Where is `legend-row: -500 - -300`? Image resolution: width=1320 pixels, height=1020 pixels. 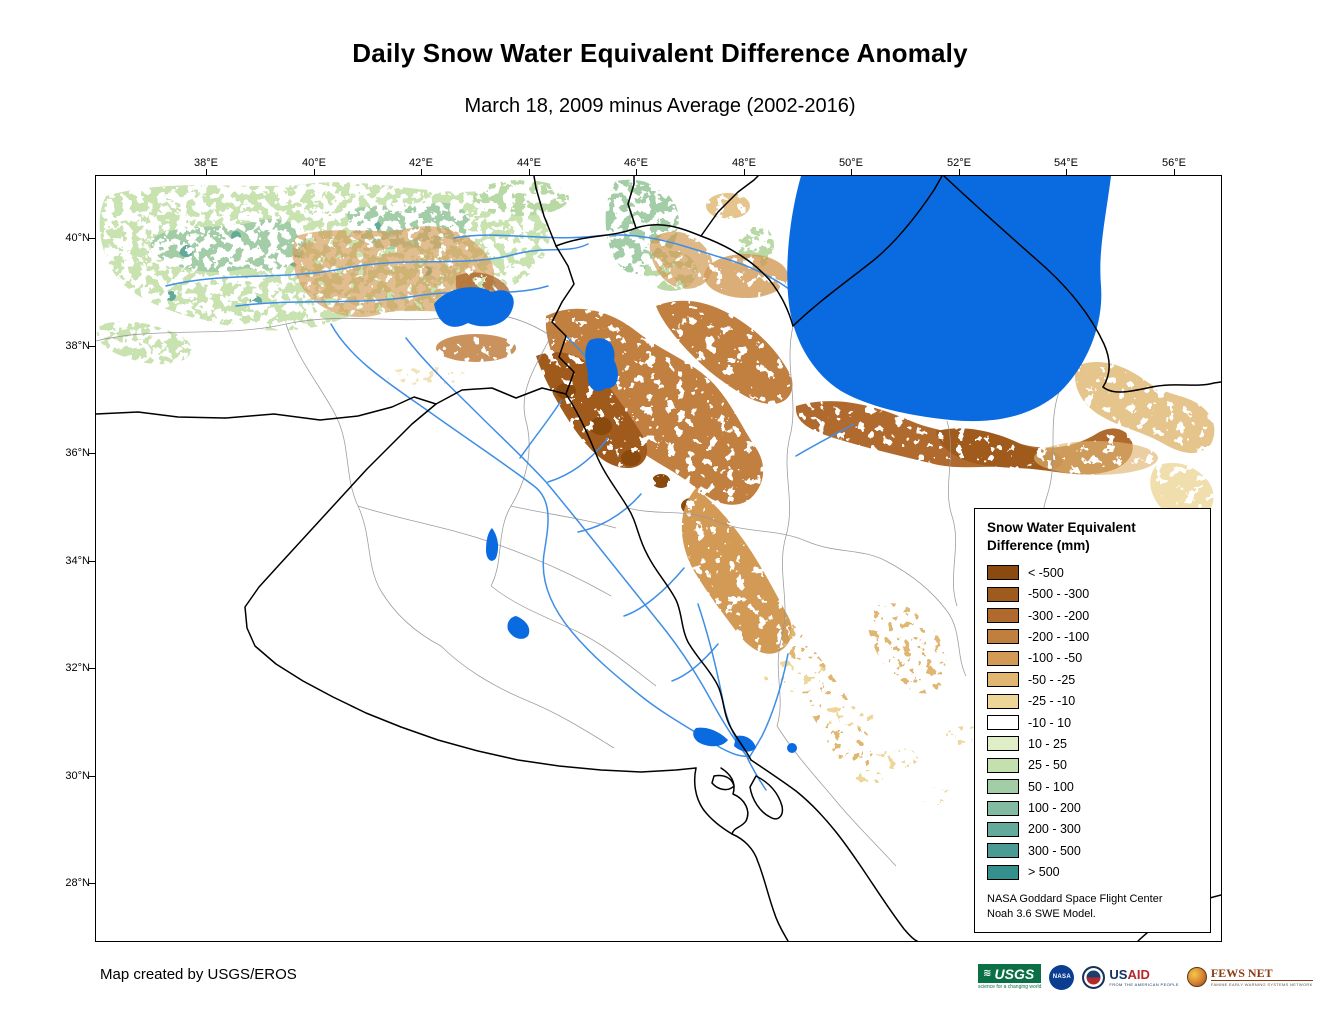 legend-row: -500 - -300 is located at coordinates (1092, 593).